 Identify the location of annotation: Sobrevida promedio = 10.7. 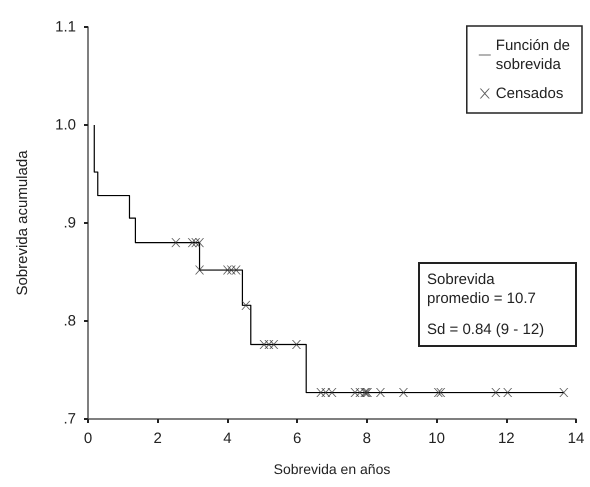
(482, 289).